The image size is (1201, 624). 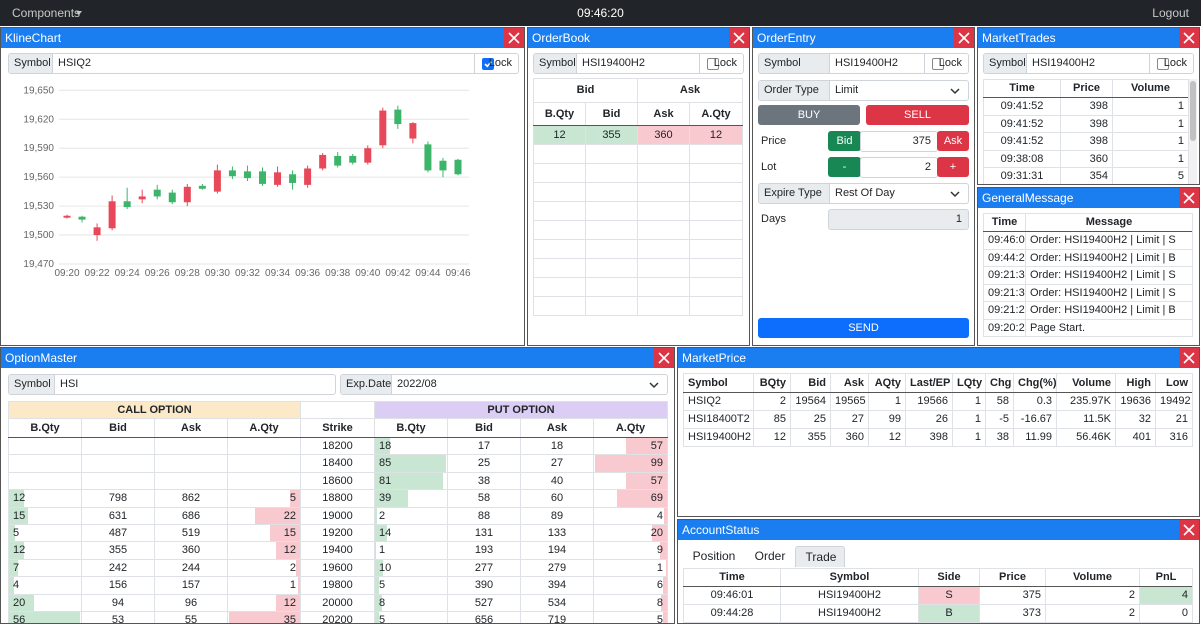 What do you see at coordinates (1022, 106) in the screenshot?
I see `cell-text: 09:41:52` at bounding box center [1022, 106].